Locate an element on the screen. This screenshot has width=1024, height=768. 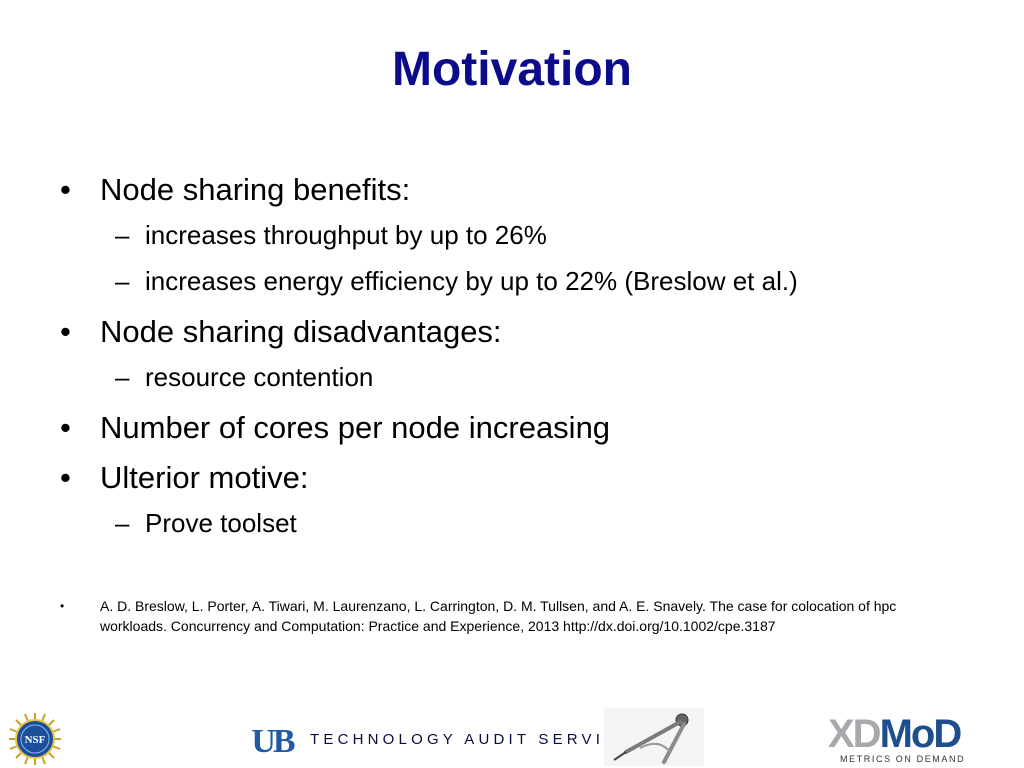
nsf-logo-text: NSF is located at coordinates (35, 740).